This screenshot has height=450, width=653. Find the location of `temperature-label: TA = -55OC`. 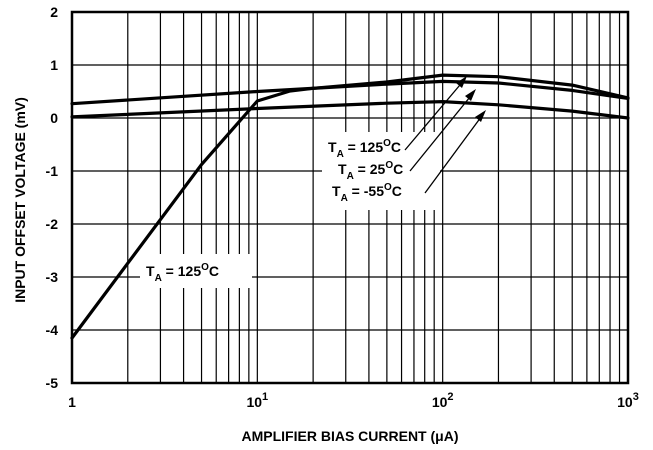

temperature-label: TA = -55OC is located at coordinates (367, 193).